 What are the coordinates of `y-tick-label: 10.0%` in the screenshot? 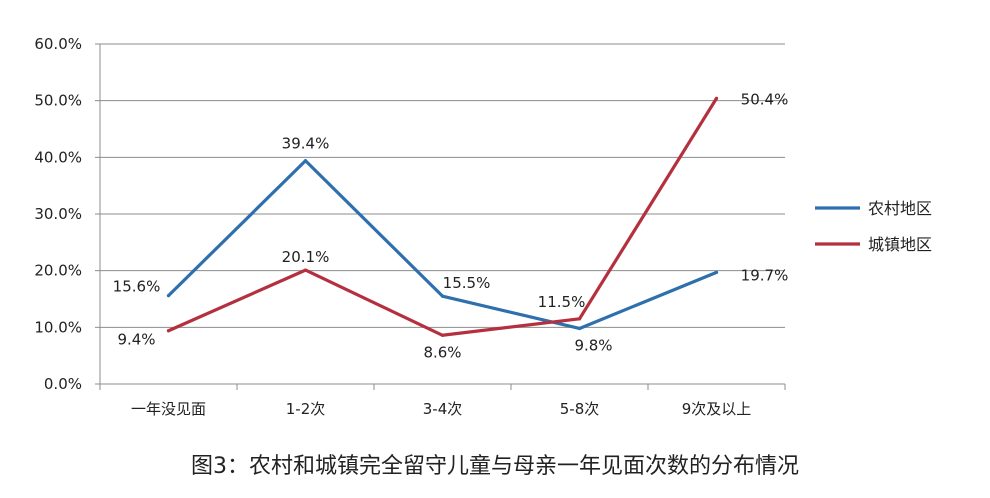 It's located at (58, 327).